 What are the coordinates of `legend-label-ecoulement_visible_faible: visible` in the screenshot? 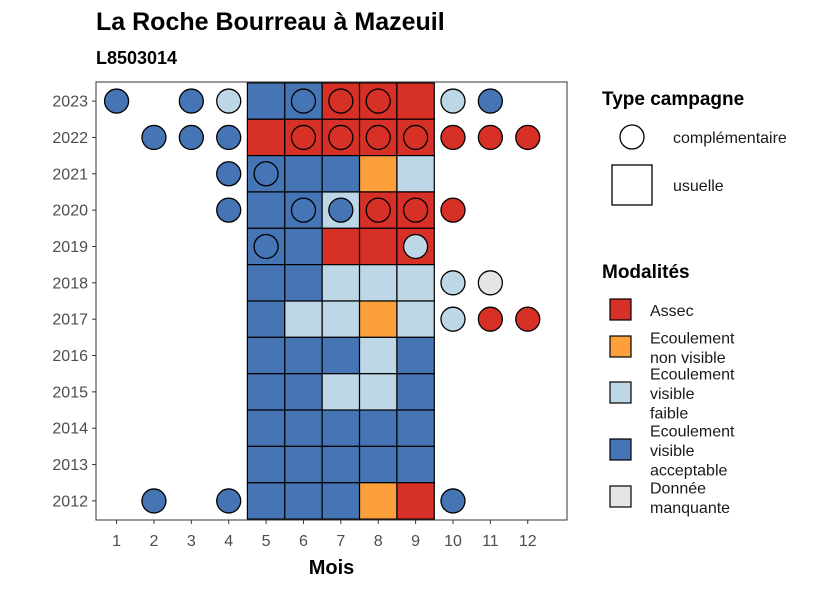 It's located at (672, 394).